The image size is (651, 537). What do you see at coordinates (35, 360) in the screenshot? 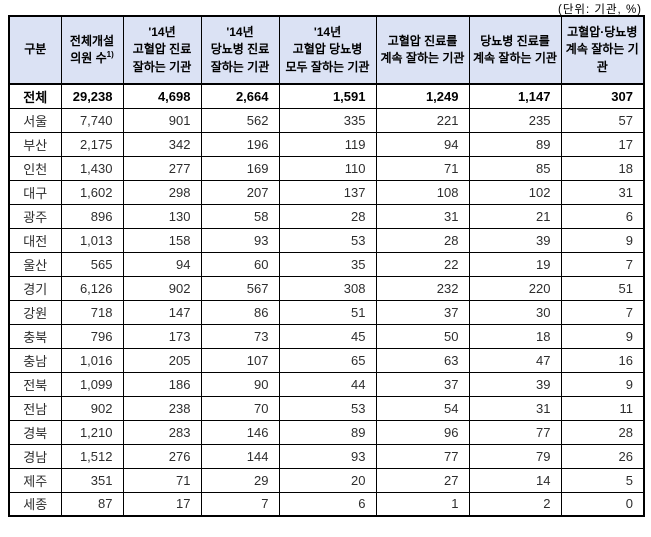
I see `region-label: 충남` at bounding box center [35, 360].